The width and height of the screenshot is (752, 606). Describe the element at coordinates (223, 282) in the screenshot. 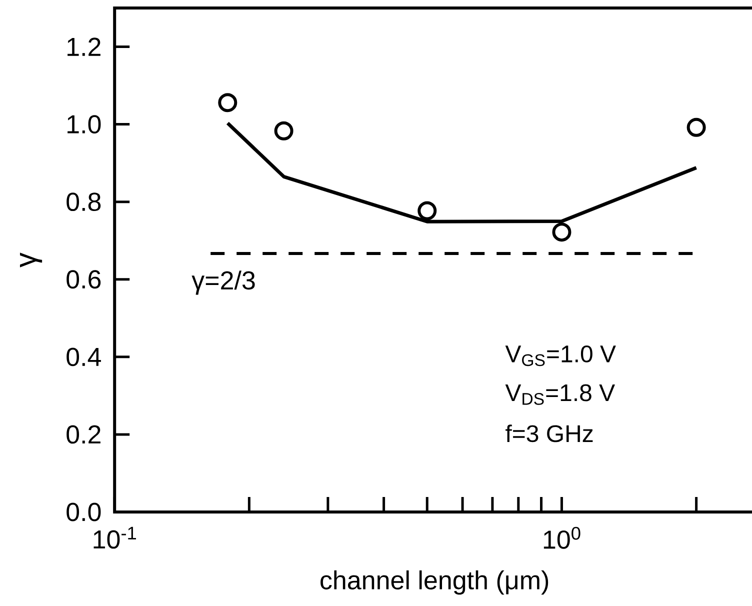

I see `annotation: γ=2/3` at that location.